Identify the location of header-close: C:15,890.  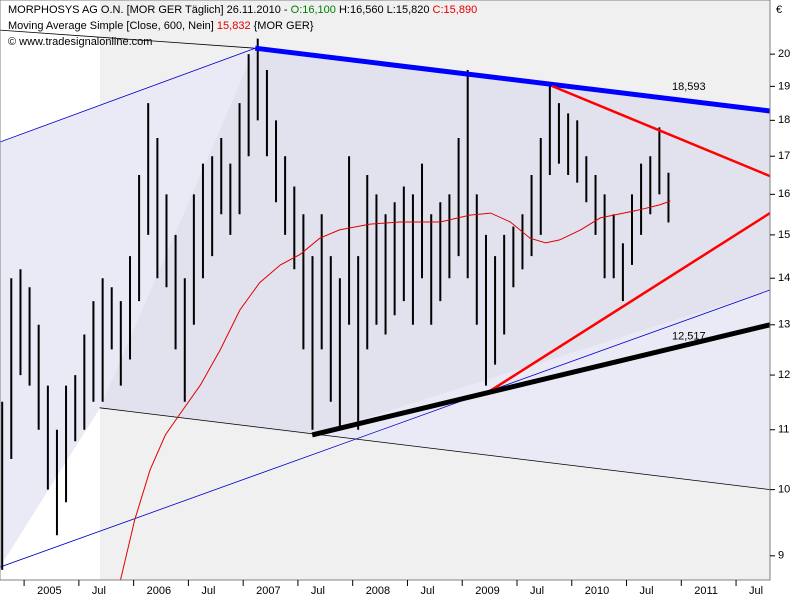
(453, 10).